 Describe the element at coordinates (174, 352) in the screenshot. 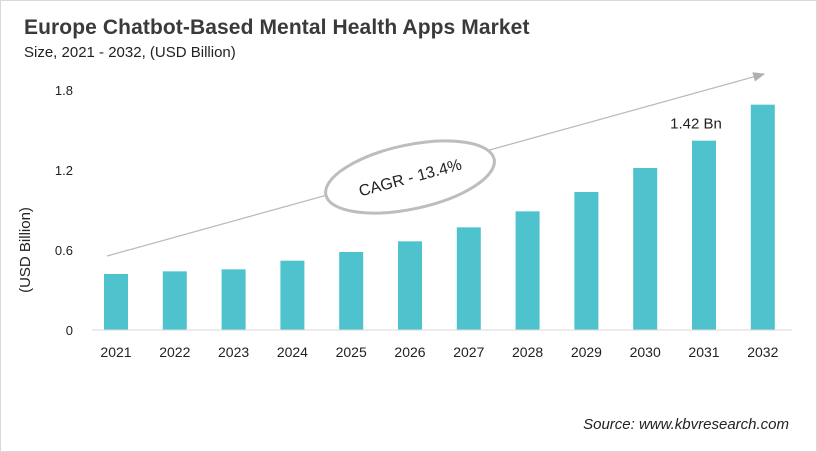

I see `x-tick-label: 2022` at that location.